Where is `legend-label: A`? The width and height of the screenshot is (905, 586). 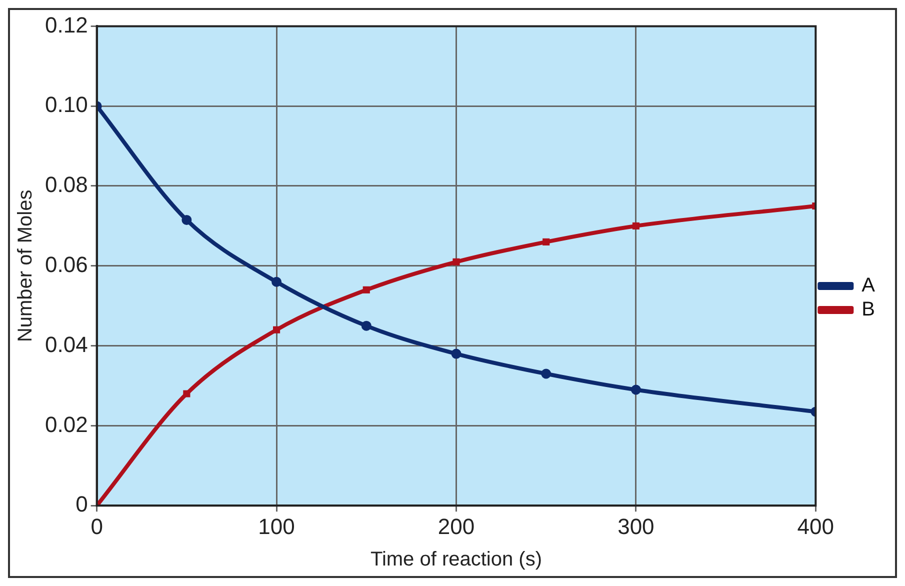
legend-label: A is located at coordinates (869, 285).